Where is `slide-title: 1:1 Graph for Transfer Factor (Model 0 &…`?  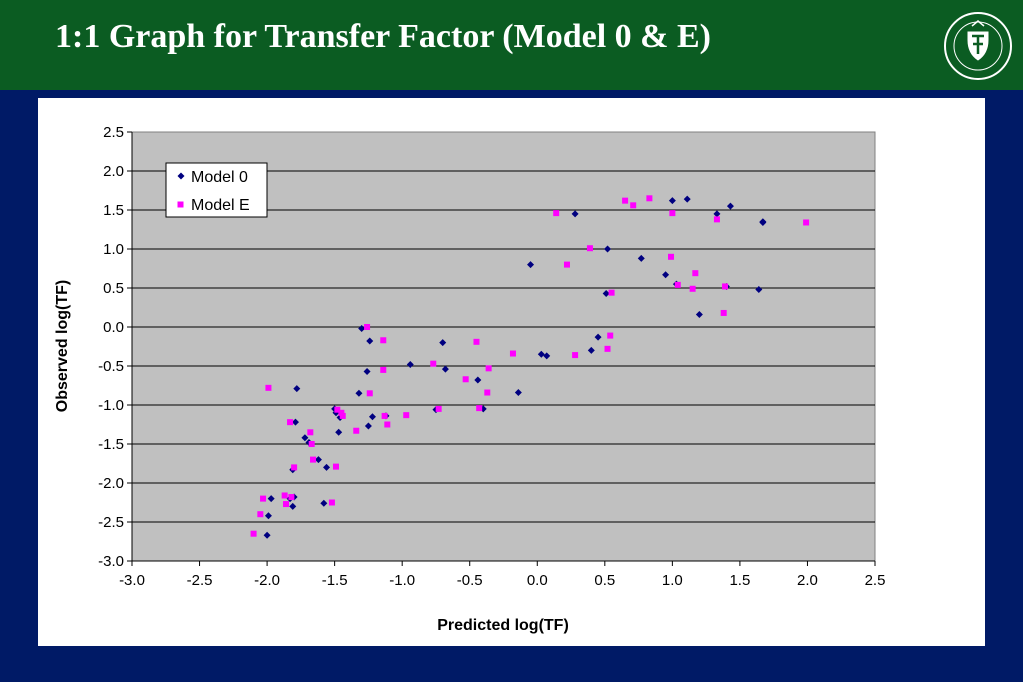
slide-title: 1:1 Graph for Transfer Factor (Model 0 &… is located at coordinates (383, 36).